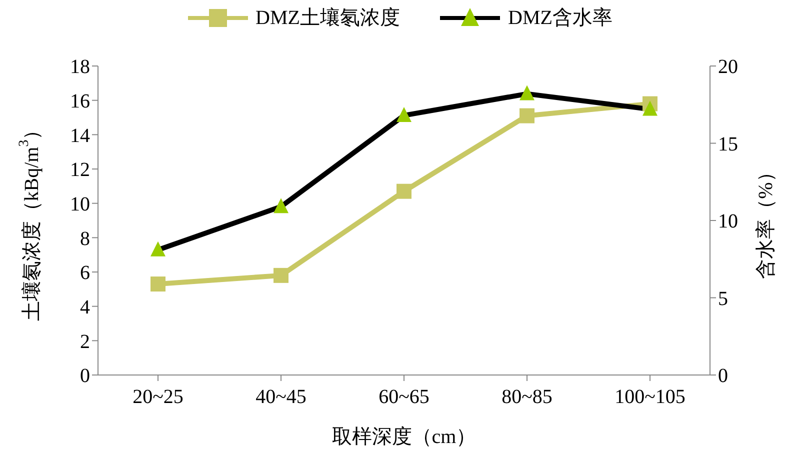  Describe the element at coordinates (527, 397) in the screenshot. I see `x-tick-label: 80~85` at that location.